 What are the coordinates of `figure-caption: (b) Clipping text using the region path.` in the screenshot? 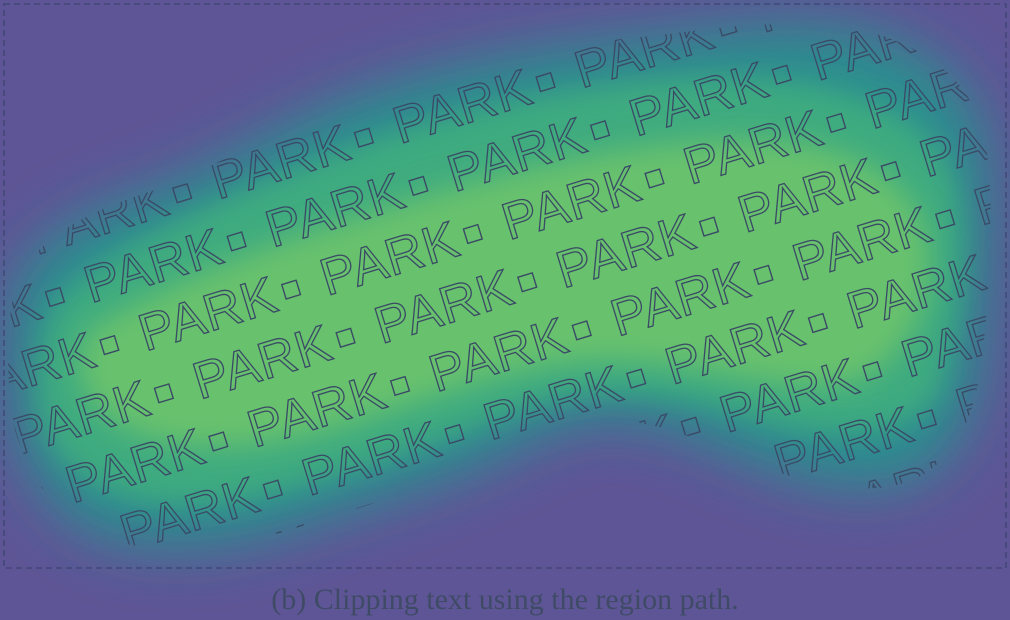 It's located at (505, 599).